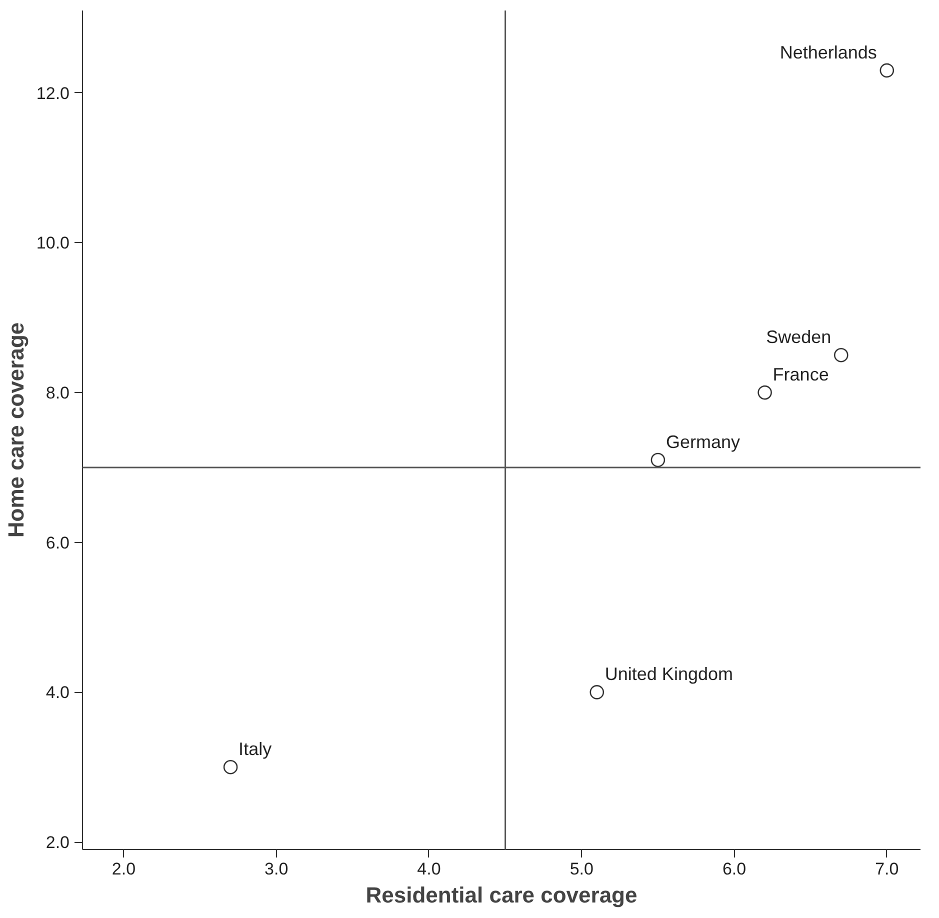  Describe the element at coordinates (58, 842) in the screenshot. I see `y-tick-label: 2.0` at that location.